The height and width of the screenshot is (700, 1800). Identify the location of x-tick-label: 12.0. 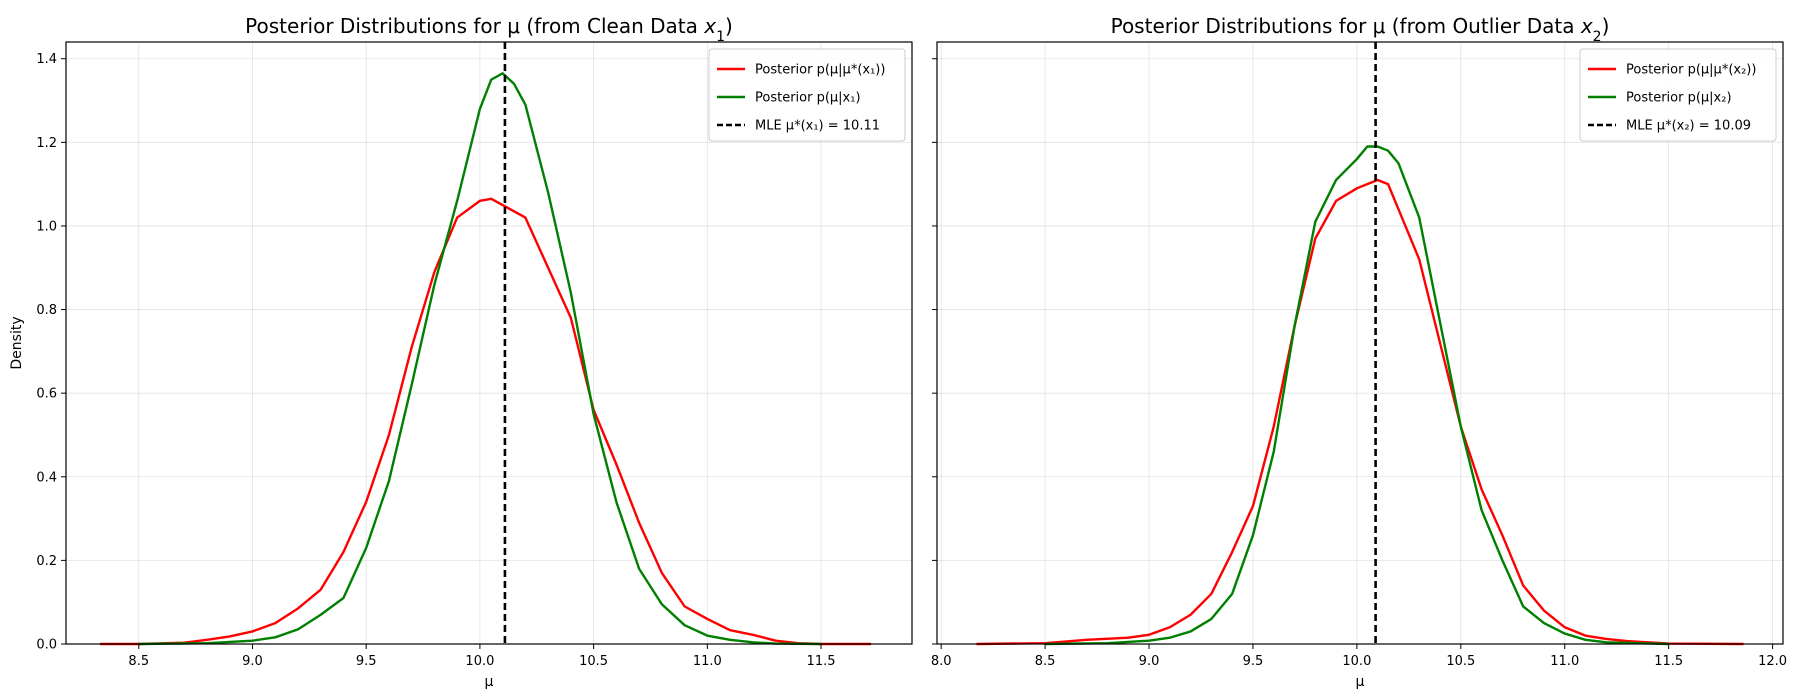
(1772, 661).